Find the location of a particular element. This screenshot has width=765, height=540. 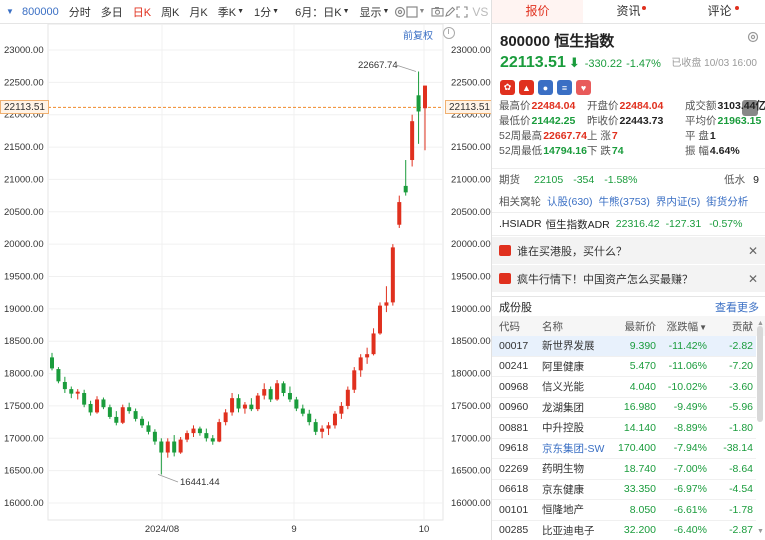

table-row: 00968 信义光能 4.040 -10.02% -3.60 is located at coordinates (624, 387).